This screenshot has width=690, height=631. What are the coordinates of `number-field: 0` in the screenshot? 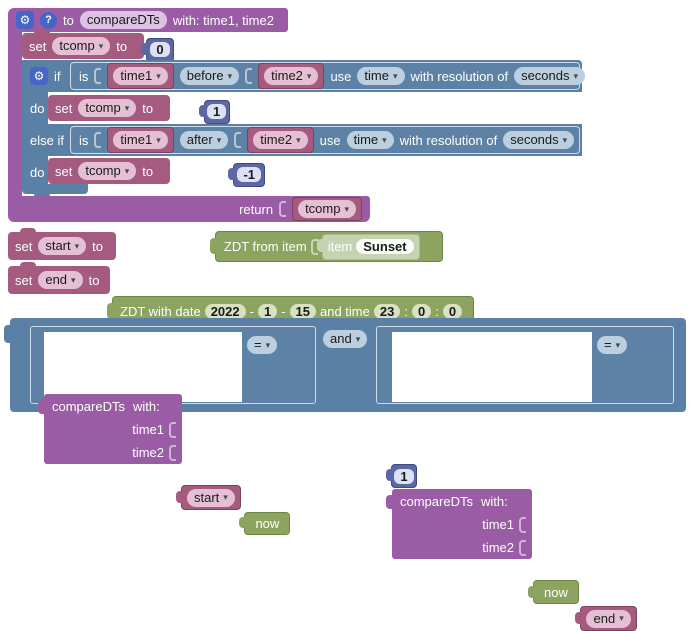 It's located at (160, 49).